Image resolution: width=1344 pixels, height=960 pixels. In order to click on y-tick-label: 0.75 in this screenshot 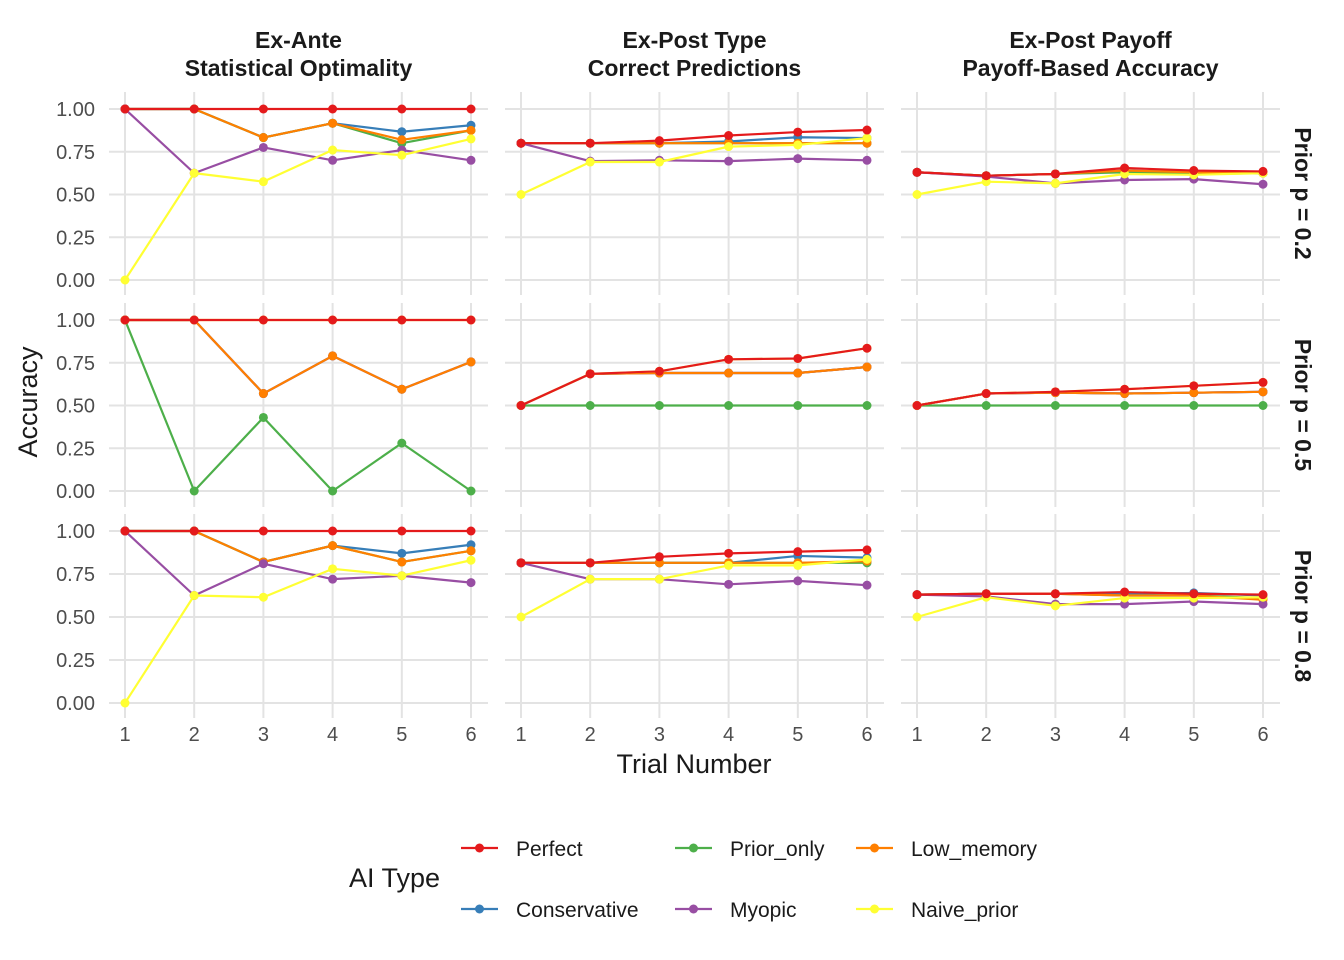, I will do `click(75, 575)`.